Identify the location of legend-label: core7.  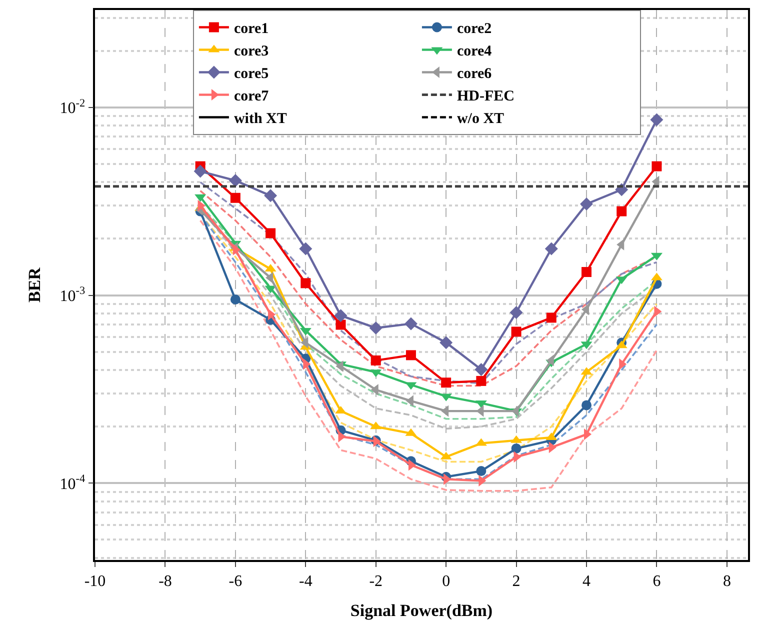
(252, 96).